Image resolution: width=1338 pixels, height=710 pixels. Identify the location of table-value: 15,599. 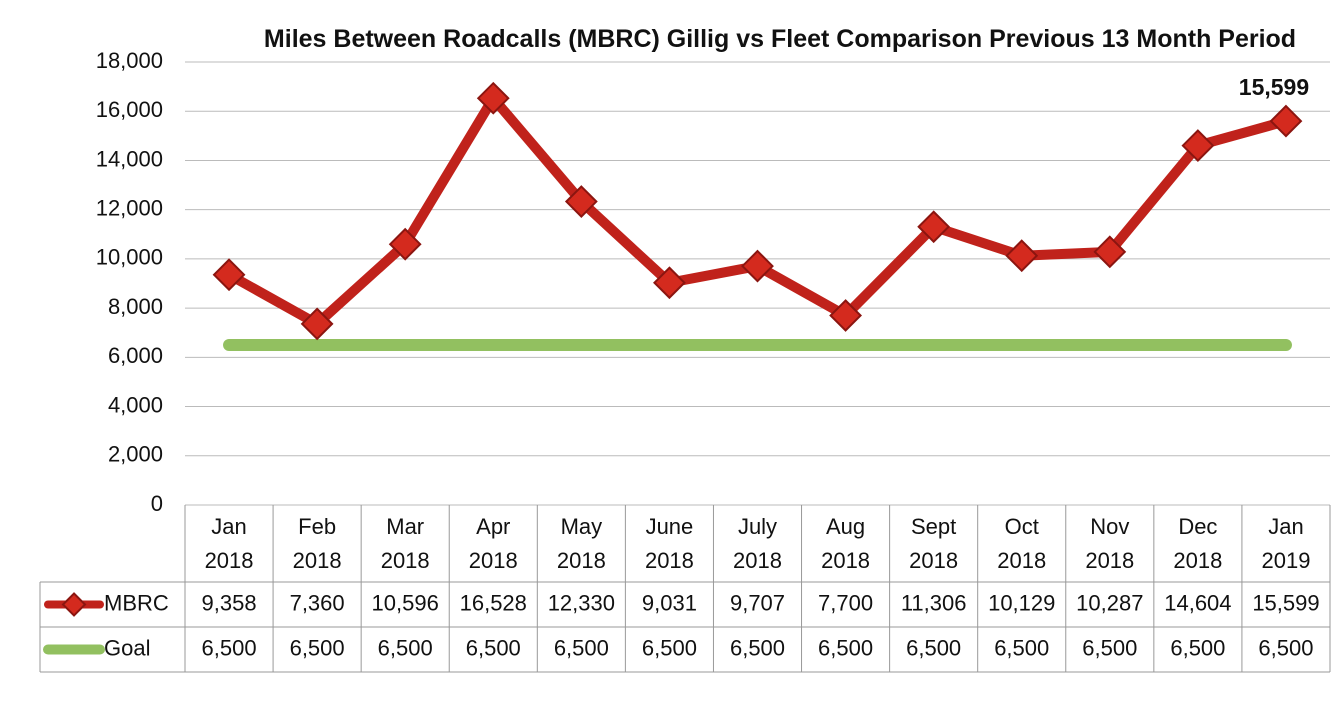
(1285, 602).